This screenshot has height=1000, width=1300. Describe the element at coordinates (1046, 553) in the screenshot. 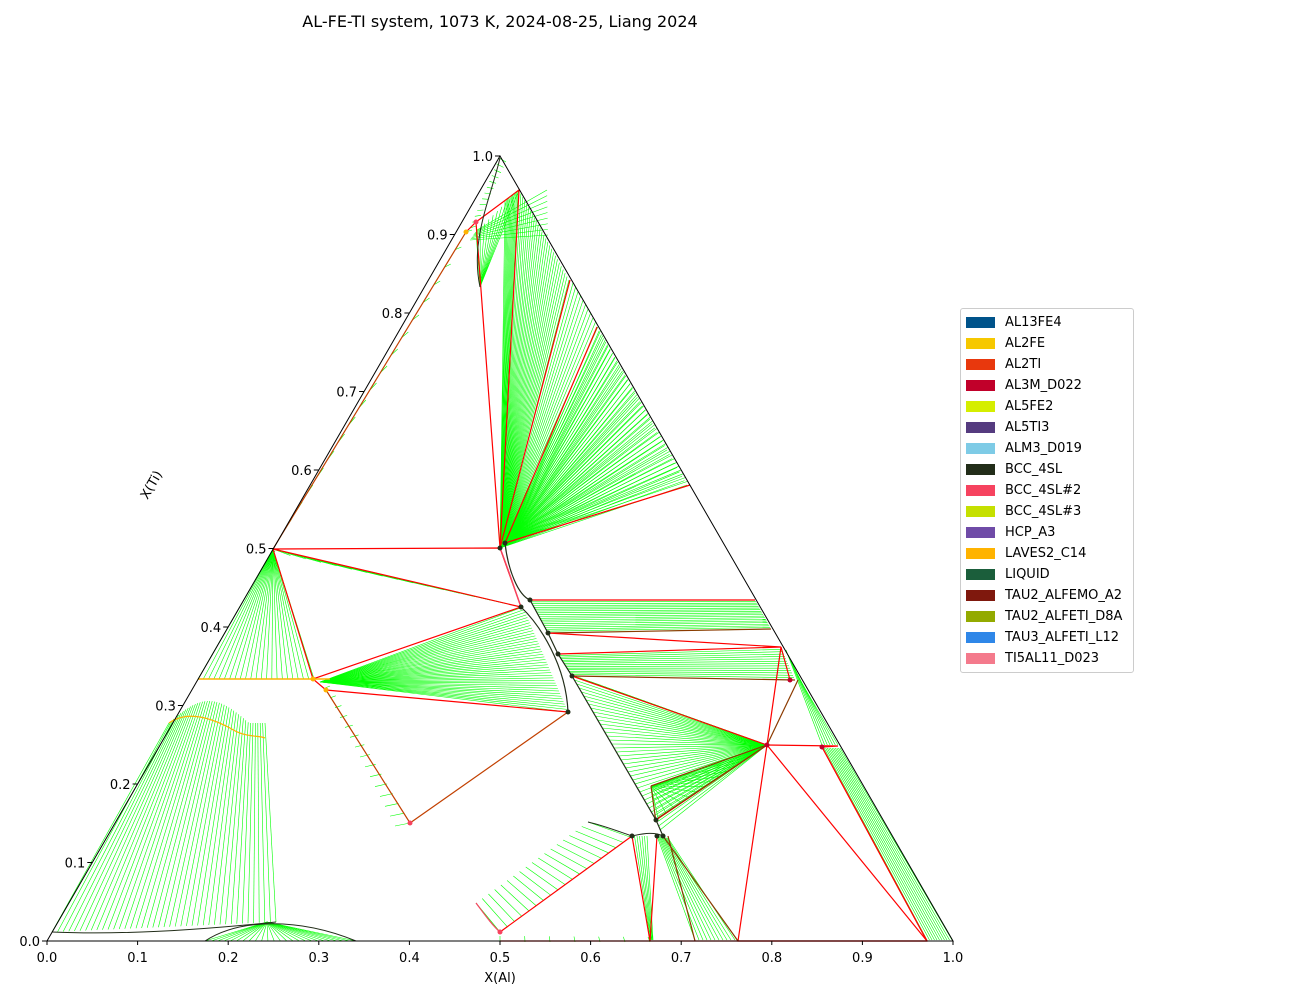

I see `legend-label: LAVES2_C14` at that location.